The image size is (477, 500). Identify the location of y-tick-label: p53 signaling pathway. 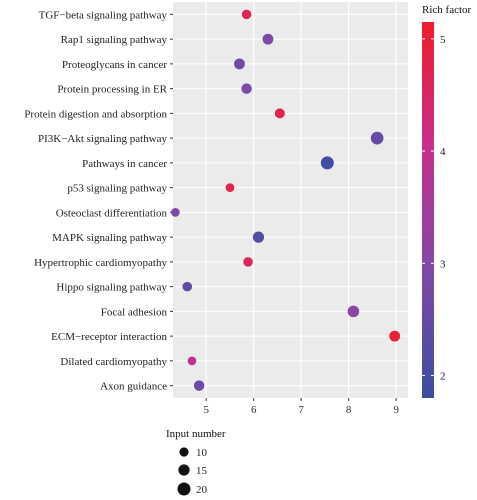
(117, 189).